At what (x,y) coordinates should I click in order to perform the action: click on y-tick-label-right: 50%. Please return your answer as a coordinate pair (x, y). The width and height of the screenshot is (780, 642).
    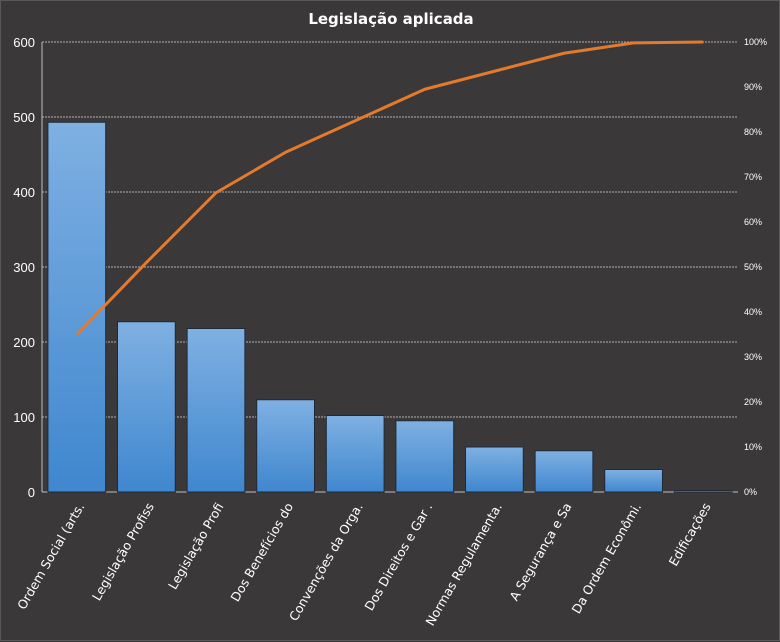
    Looking at the image, I should click on (753, 267).